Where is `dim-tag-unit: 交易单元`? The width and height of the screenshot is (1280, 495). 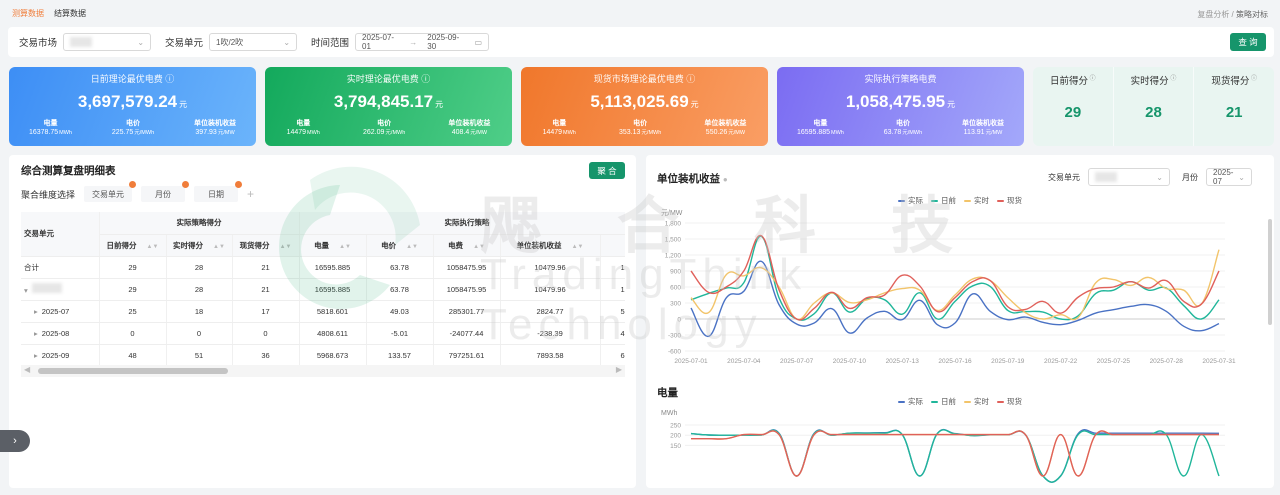 dim-tag-unit: 交易单元 is located at coordinates (110, 191).